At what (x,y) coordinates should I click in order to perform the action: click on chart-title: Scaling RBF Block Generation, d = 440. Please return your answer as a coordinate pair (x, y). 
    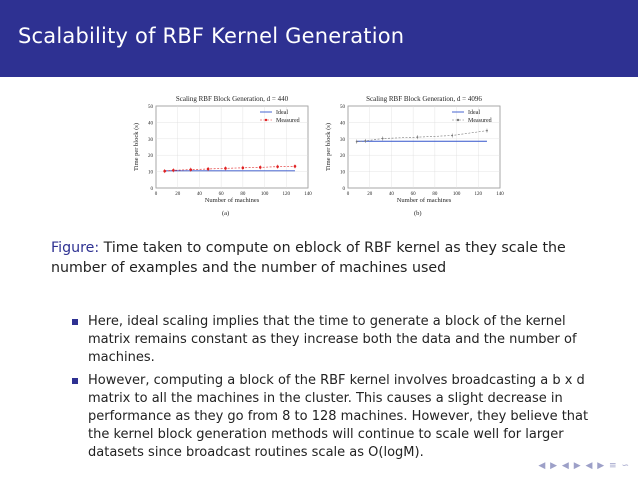
    Looking at the image, I should click on (232, 99).